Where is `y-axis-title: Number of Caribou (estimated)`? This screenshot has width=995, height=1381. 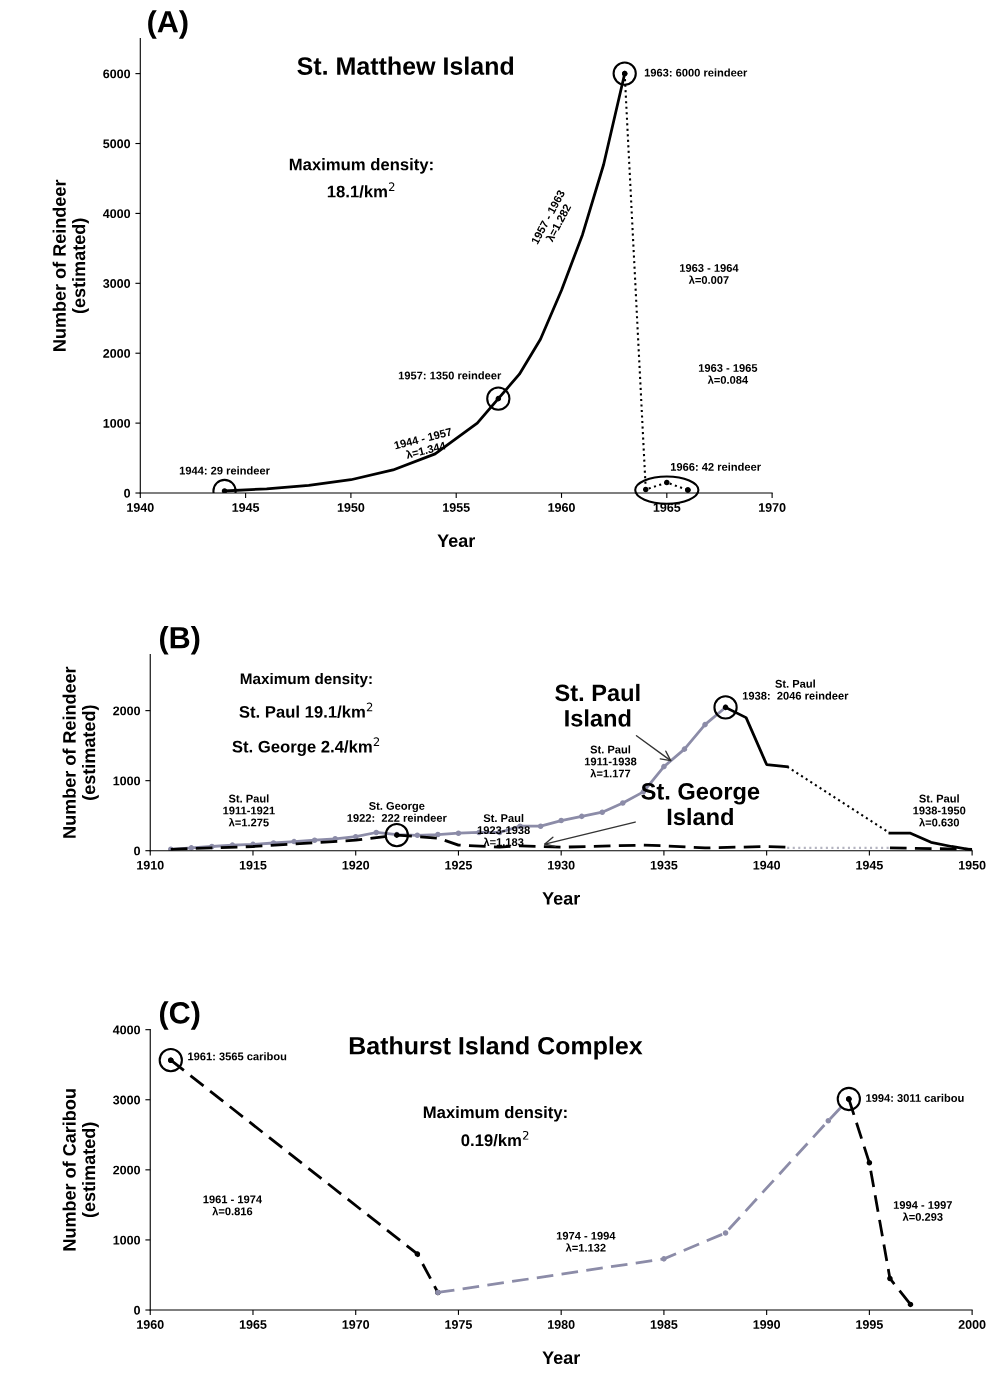 y-axis-title: Number of Caribou (estimated) is located at coordinates (80, 1170).